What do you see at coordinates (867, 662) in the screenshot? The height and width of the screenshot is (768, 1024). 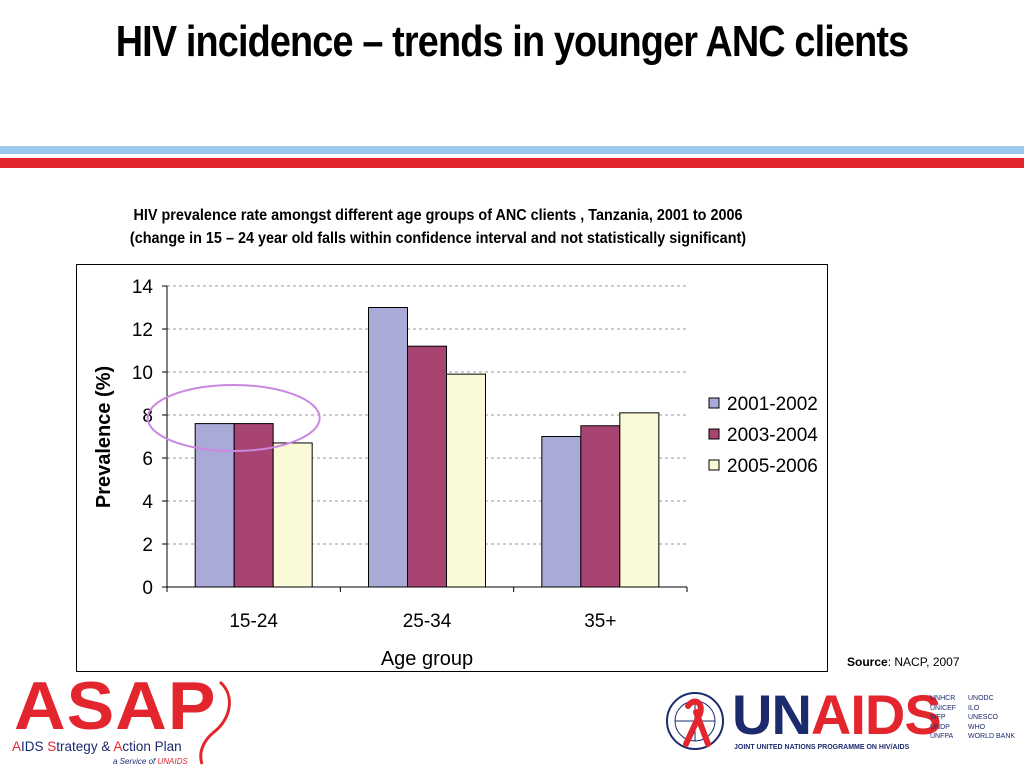 I see `source-label: Source` at bounding box center [867, 662].